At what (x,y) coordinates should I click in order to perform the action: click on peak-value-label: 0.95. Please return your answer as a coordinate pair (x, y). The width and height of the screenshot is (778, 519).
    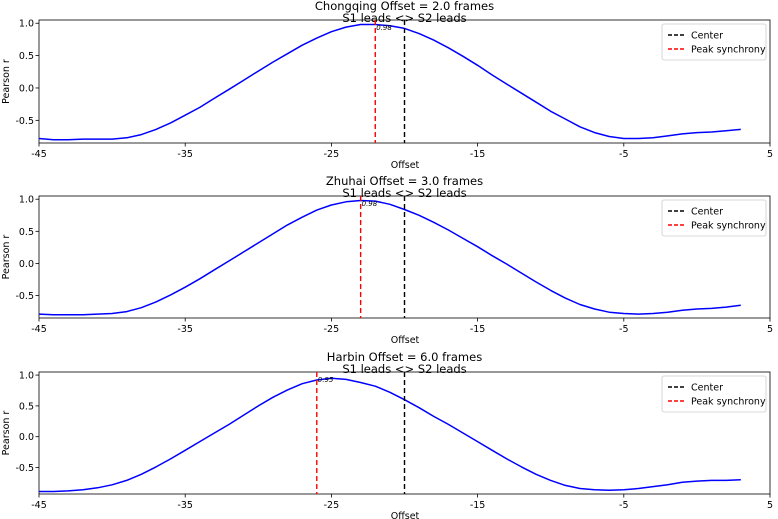
    Looking at the image, I should click on (326, 380).